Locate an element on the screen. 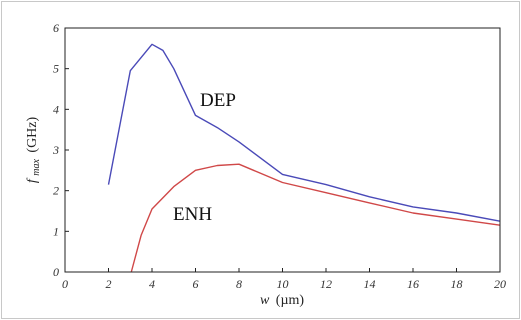 The height and width of the screenshot is (320, 521). x-tick-label: 0 is located at coordinates (65, 284).